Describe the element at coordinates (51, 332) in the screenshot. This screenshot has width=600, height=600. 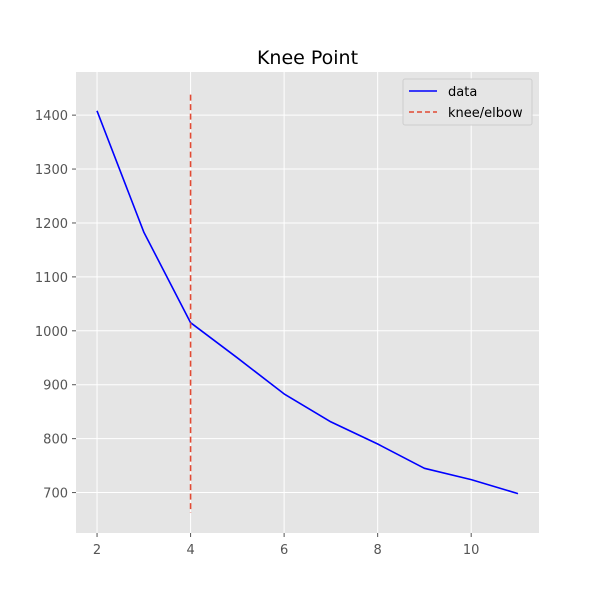
I see `y-tick-label: 1000` at that location.